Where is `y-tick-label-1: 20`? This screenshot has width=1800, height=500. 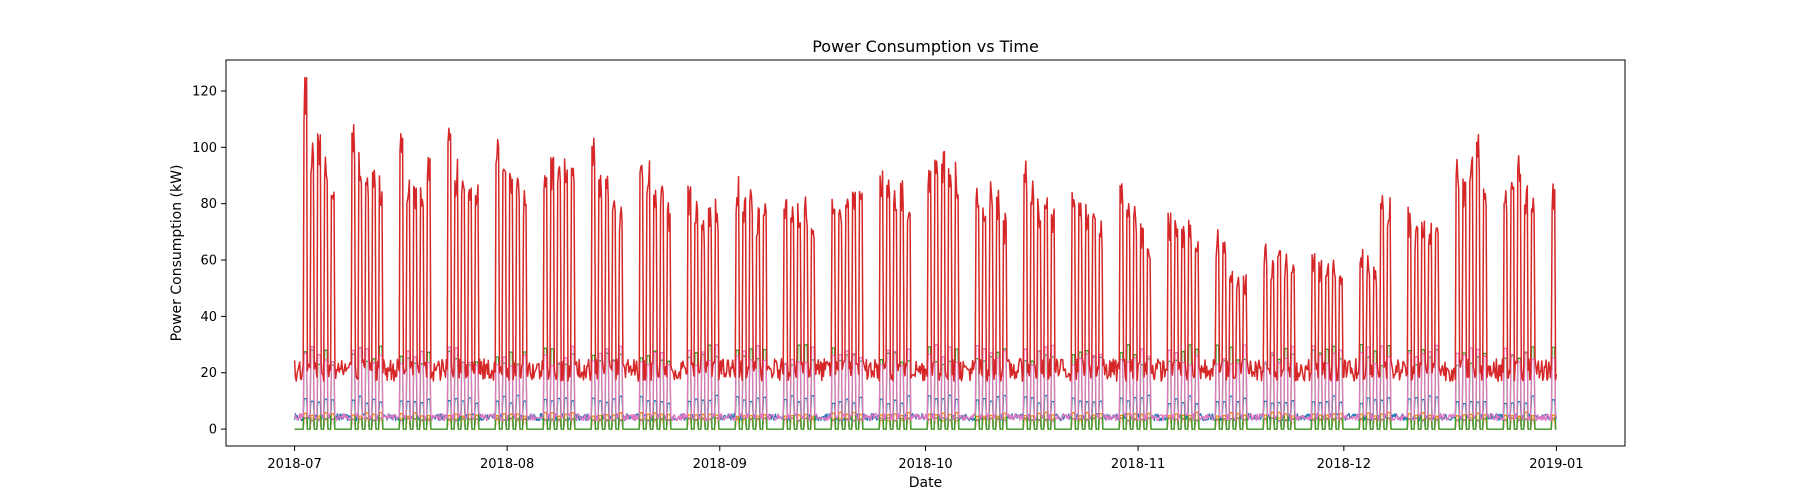
y-tick-label-1: 20 is located at coordinates (208, 373).